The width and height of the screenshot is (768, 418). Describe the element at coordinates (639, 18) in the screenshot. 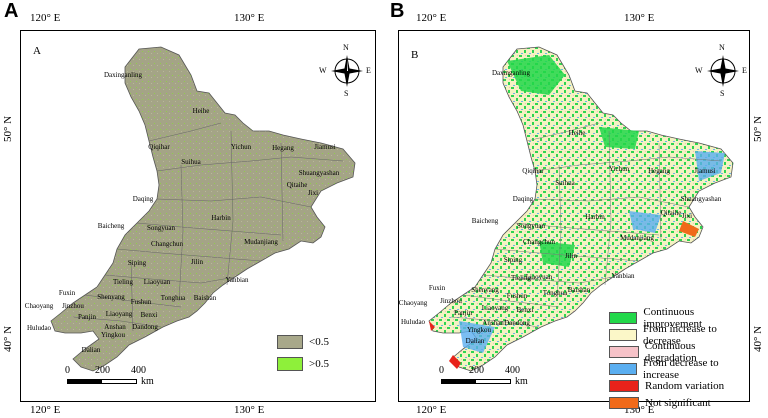

I see `panel-b-top-tick-130: 130° E` at that location.